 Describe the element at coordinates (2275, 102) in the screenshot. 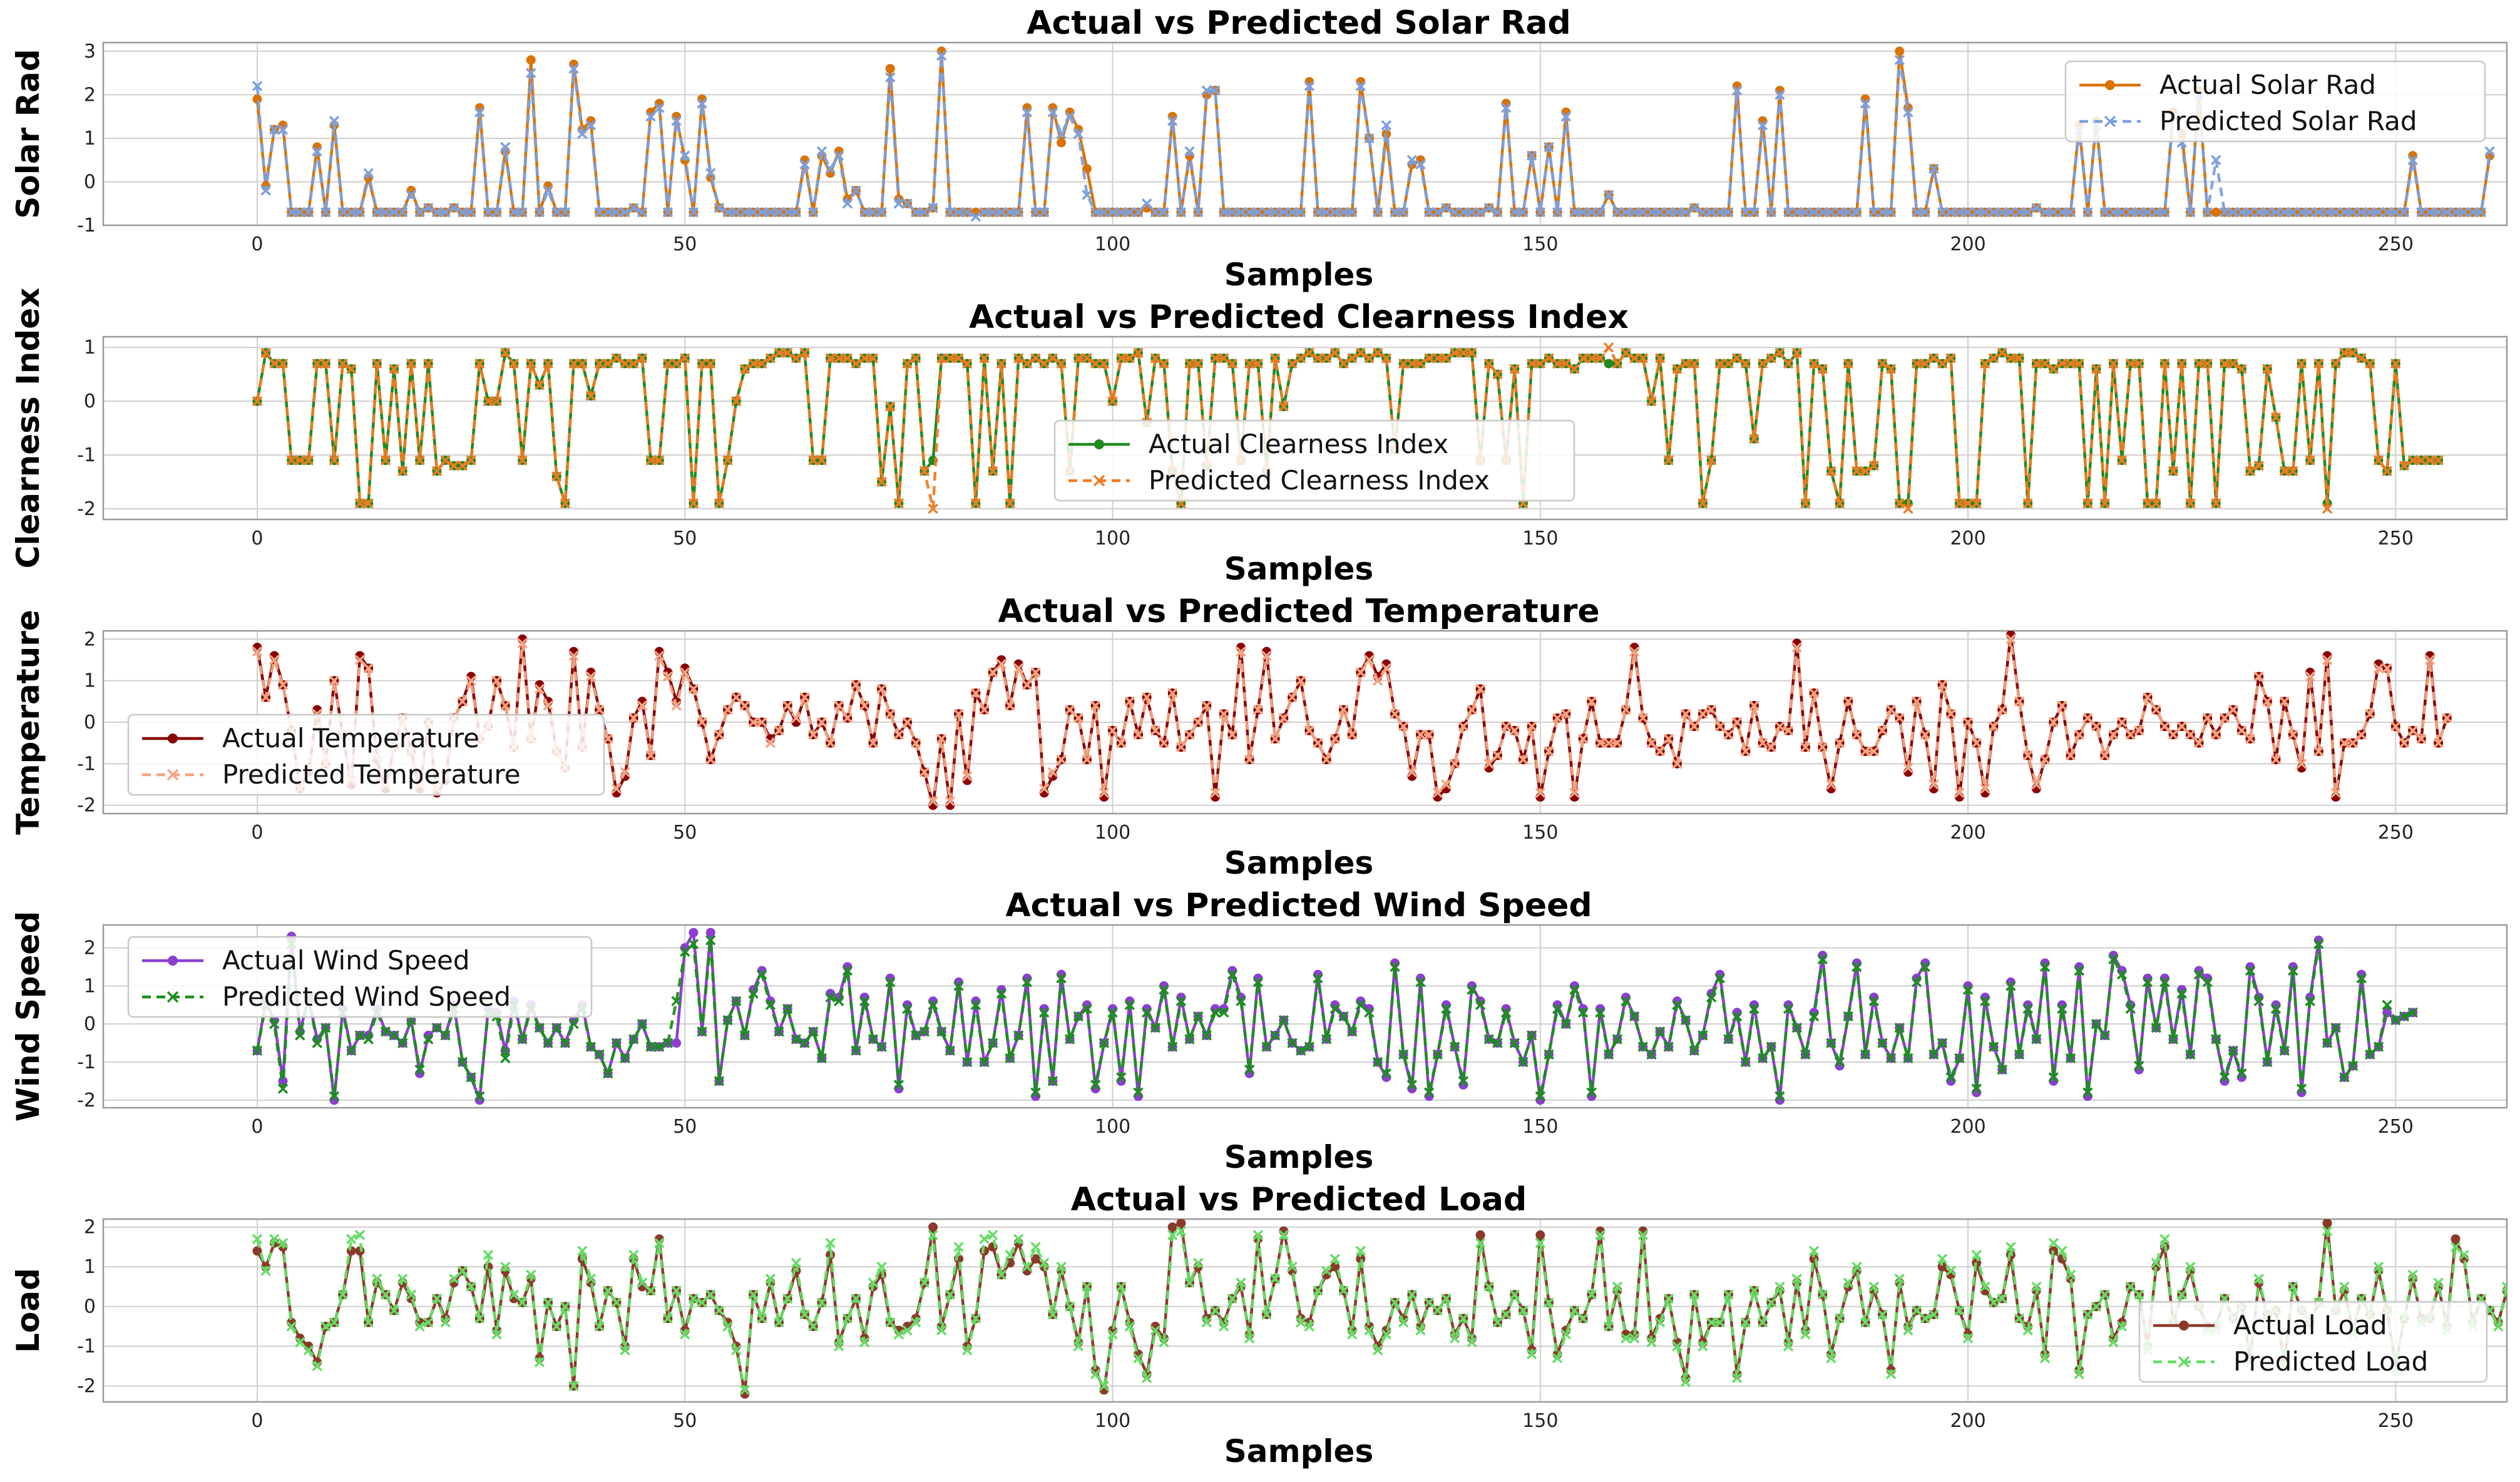

I see `legend: Actual Solar Rad Predicted Solar Rad` at that location.